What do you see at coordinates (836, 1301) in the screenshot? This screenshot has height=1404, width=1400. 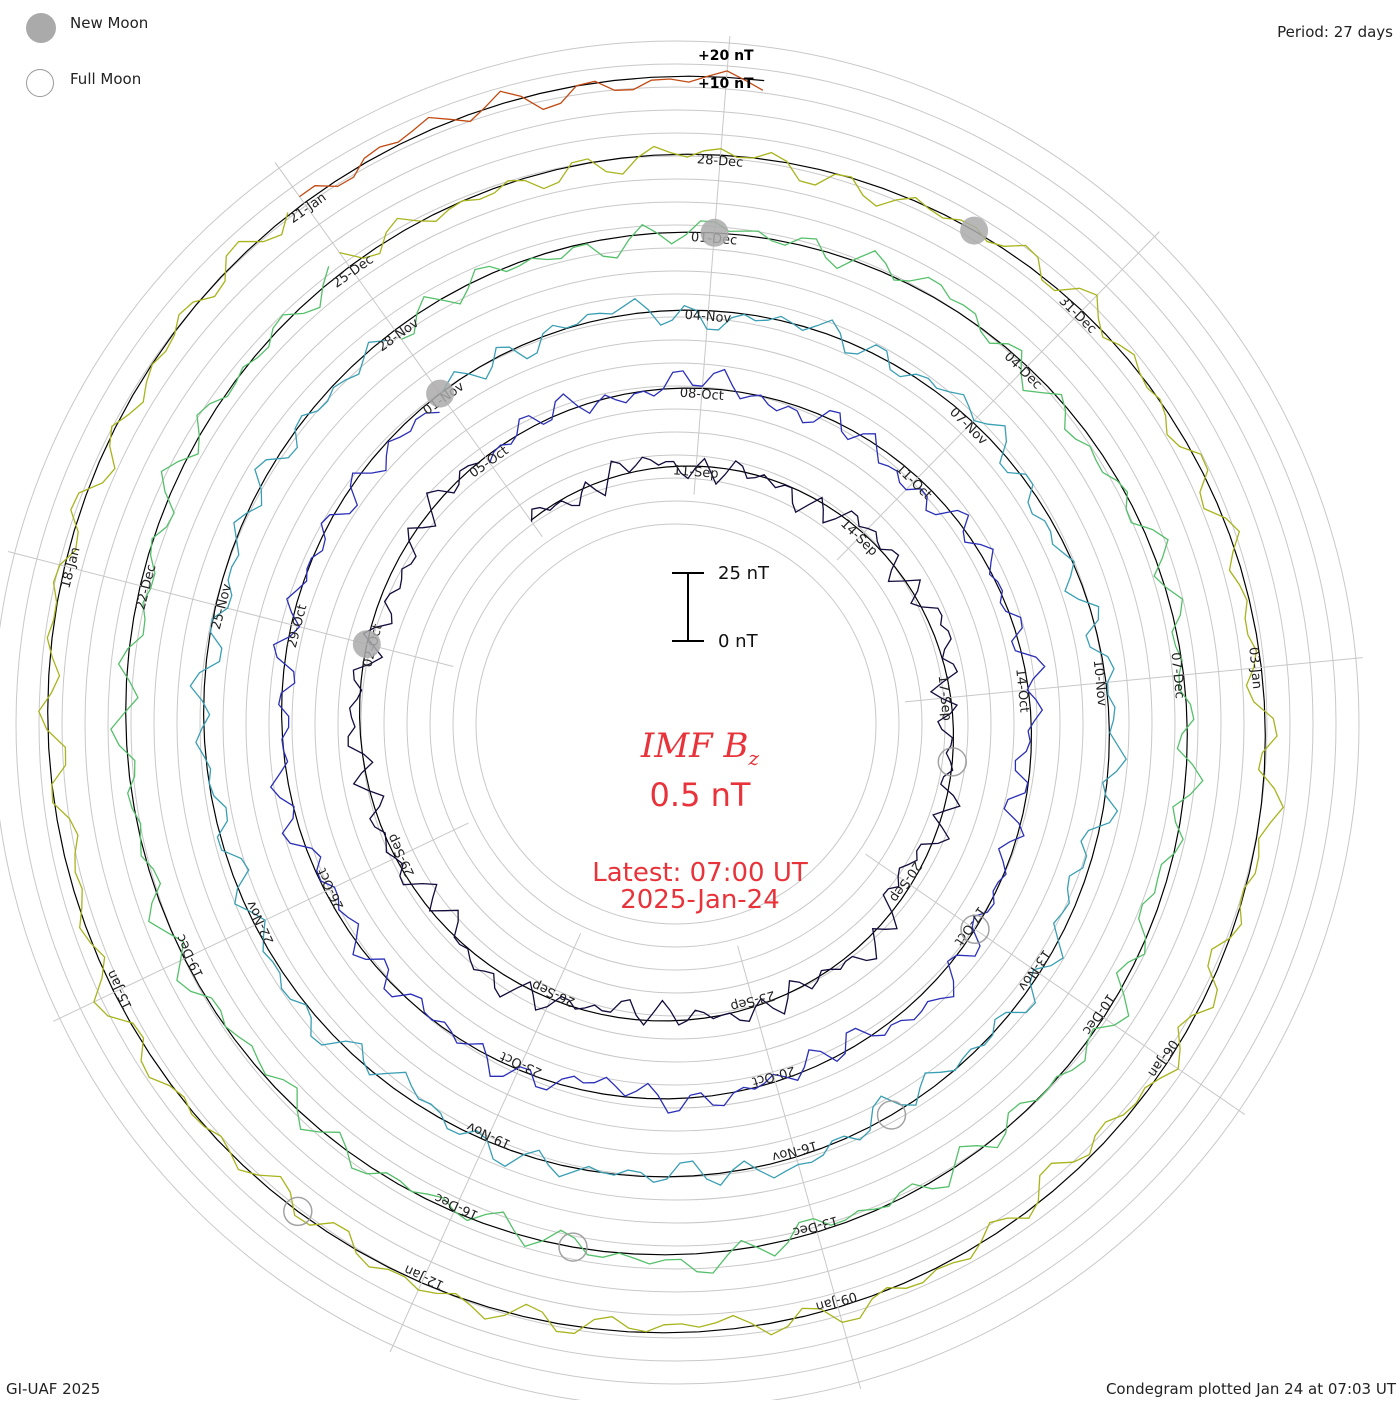 I see `date-label: 09-Jan` at bounding box center [836, 1301].